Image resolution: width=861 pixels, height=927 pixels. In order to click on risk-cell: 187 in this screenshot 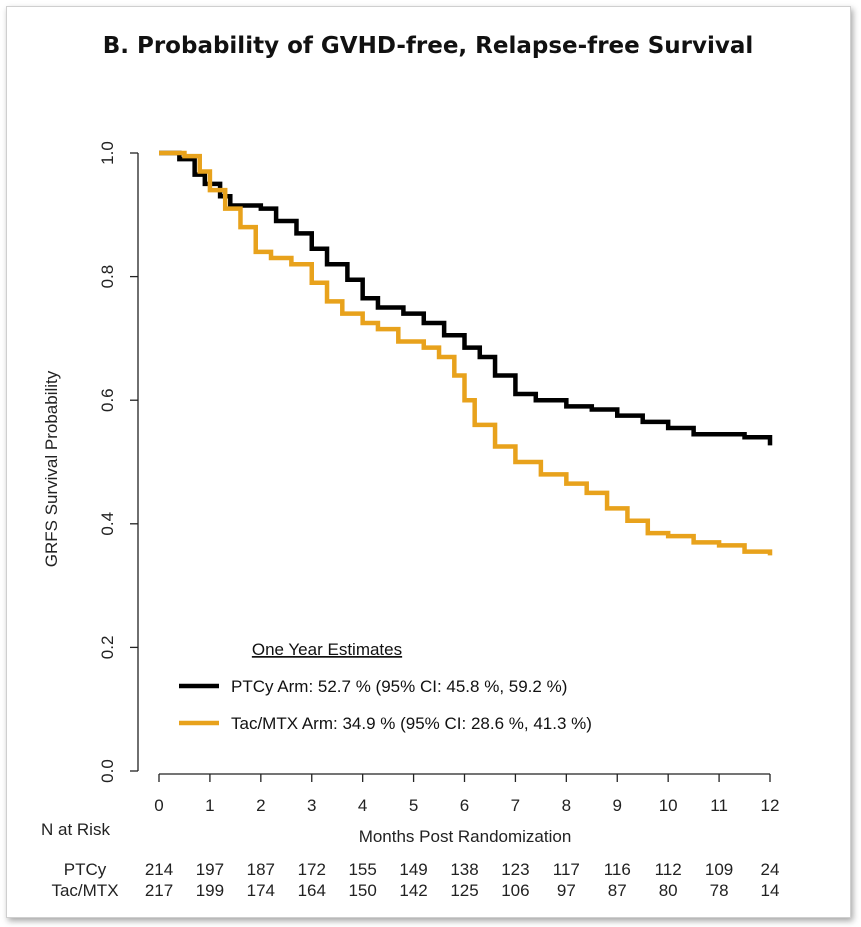, I will do `click(261, 869)`.